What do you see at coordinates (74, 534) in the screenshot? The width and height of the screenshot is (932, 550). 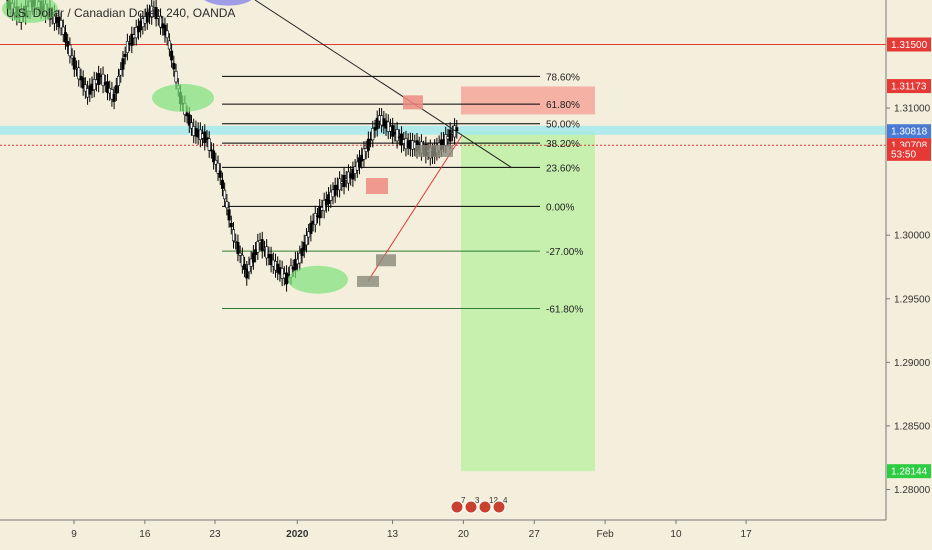 I see `time-tick-label: 9` at bounding box center [74, 534].